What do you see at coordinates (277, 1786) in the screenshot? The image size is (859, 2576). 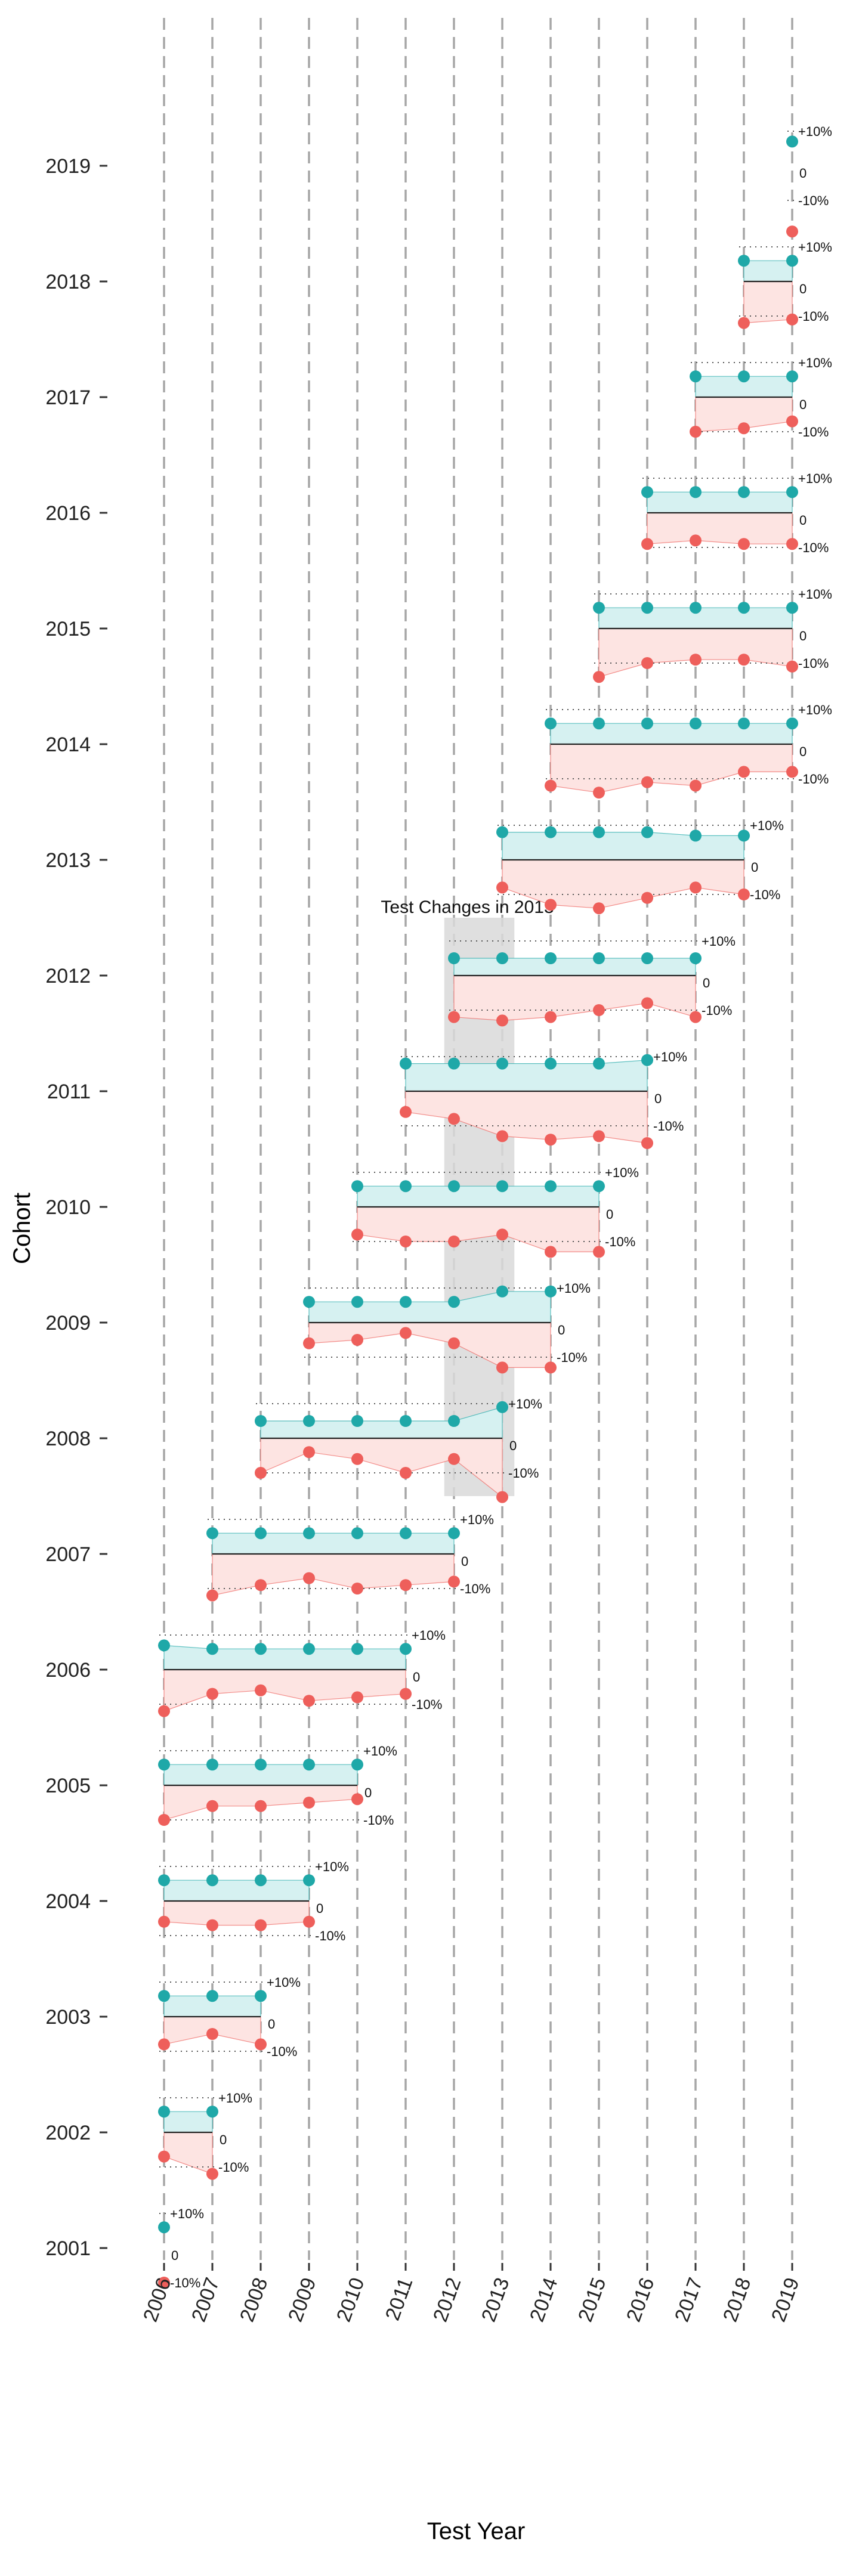 I see `cohort-2005: +10% 0 -10%` at bounding box center [277, 1786].